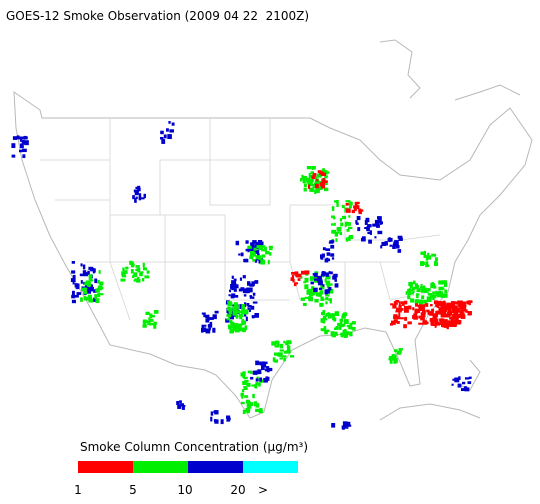 The width and height of the screenshot is (540, 504). Describe the element at coordinates (133, 490) in the screenshot. I see `color-bar-label: 5` at that location.